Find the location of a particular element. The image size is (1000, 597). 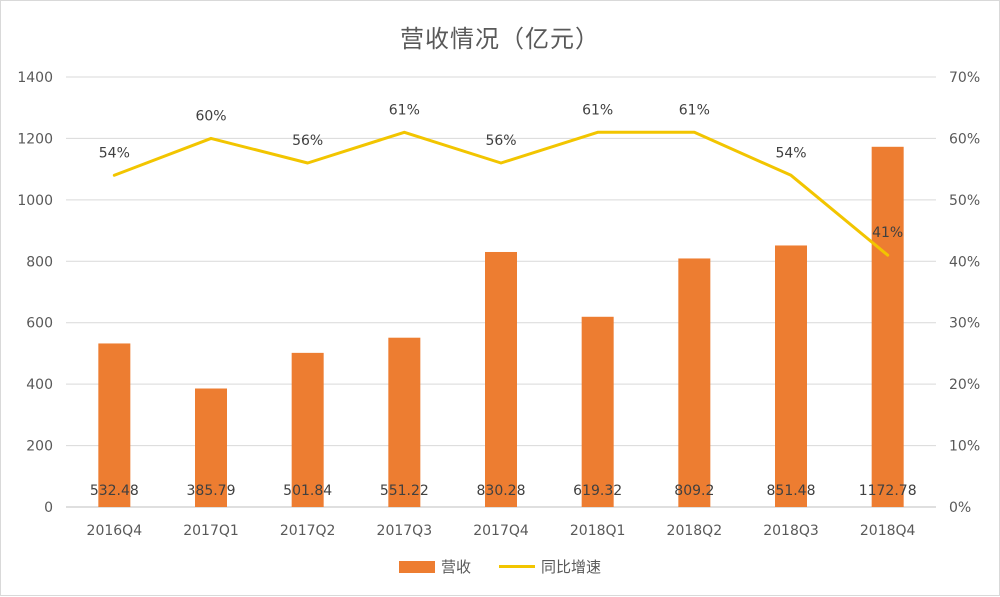

bar-data-label: 830.28 is located at coordinates (501, 491).